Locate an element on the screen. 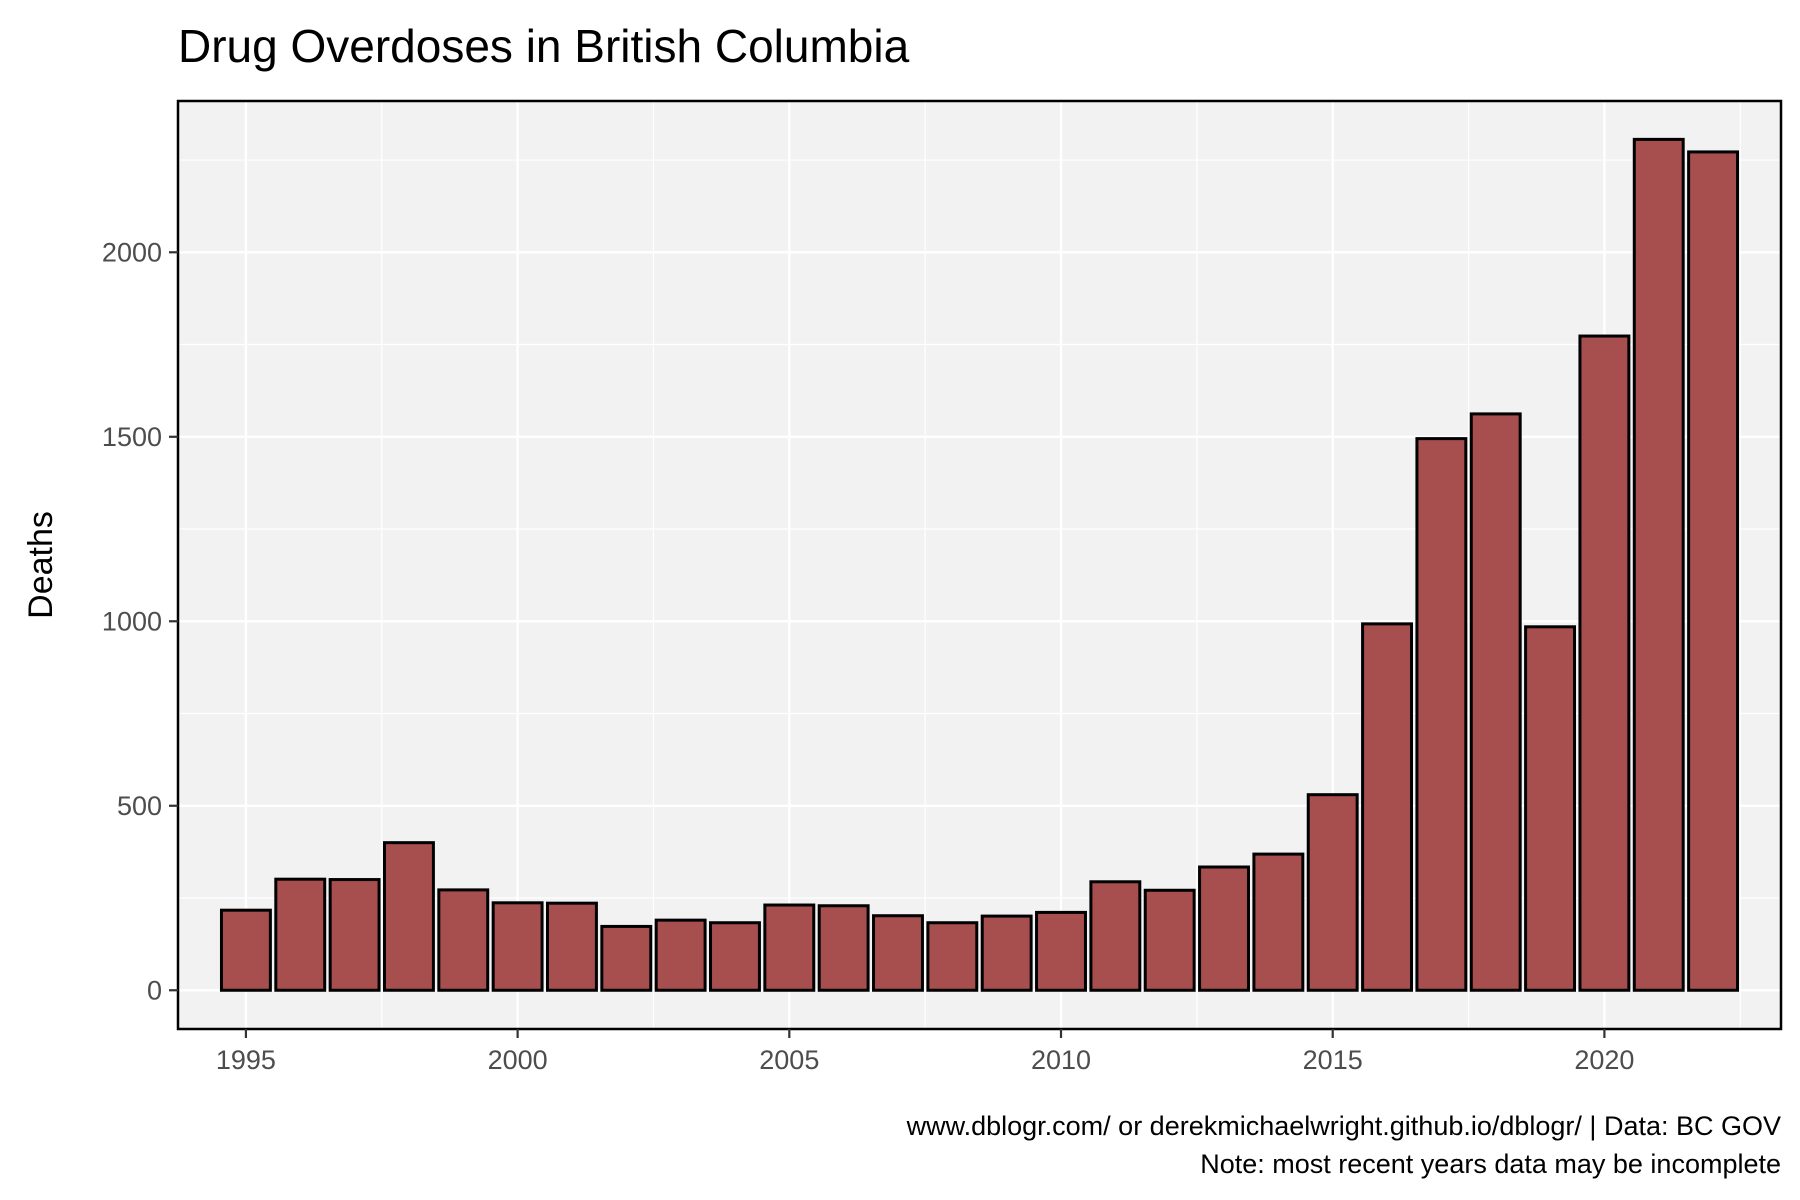 Image resolution: width=1800 pixels, height=1200 pixels. x-tick-label: 2010 is located at coordinates (1061, 1060).